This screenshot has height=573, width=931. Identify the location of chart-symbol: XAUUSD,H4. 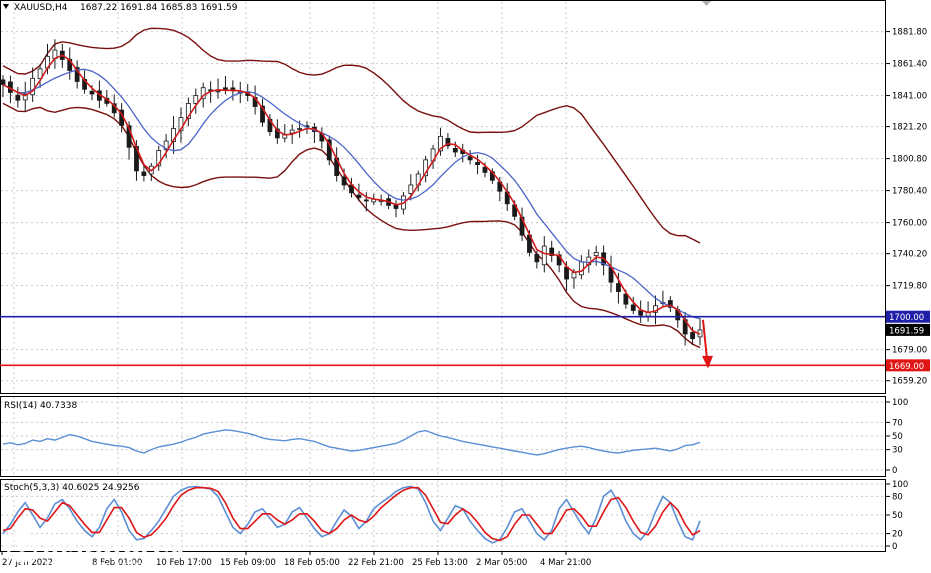
(41, 8).